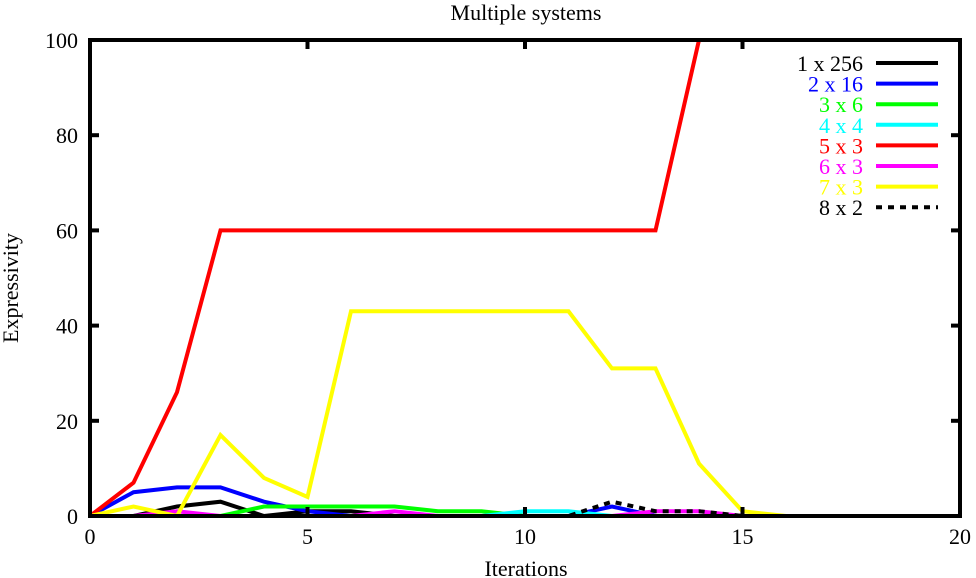  I want to click on x-tick-label: 5, so click(307, 536).